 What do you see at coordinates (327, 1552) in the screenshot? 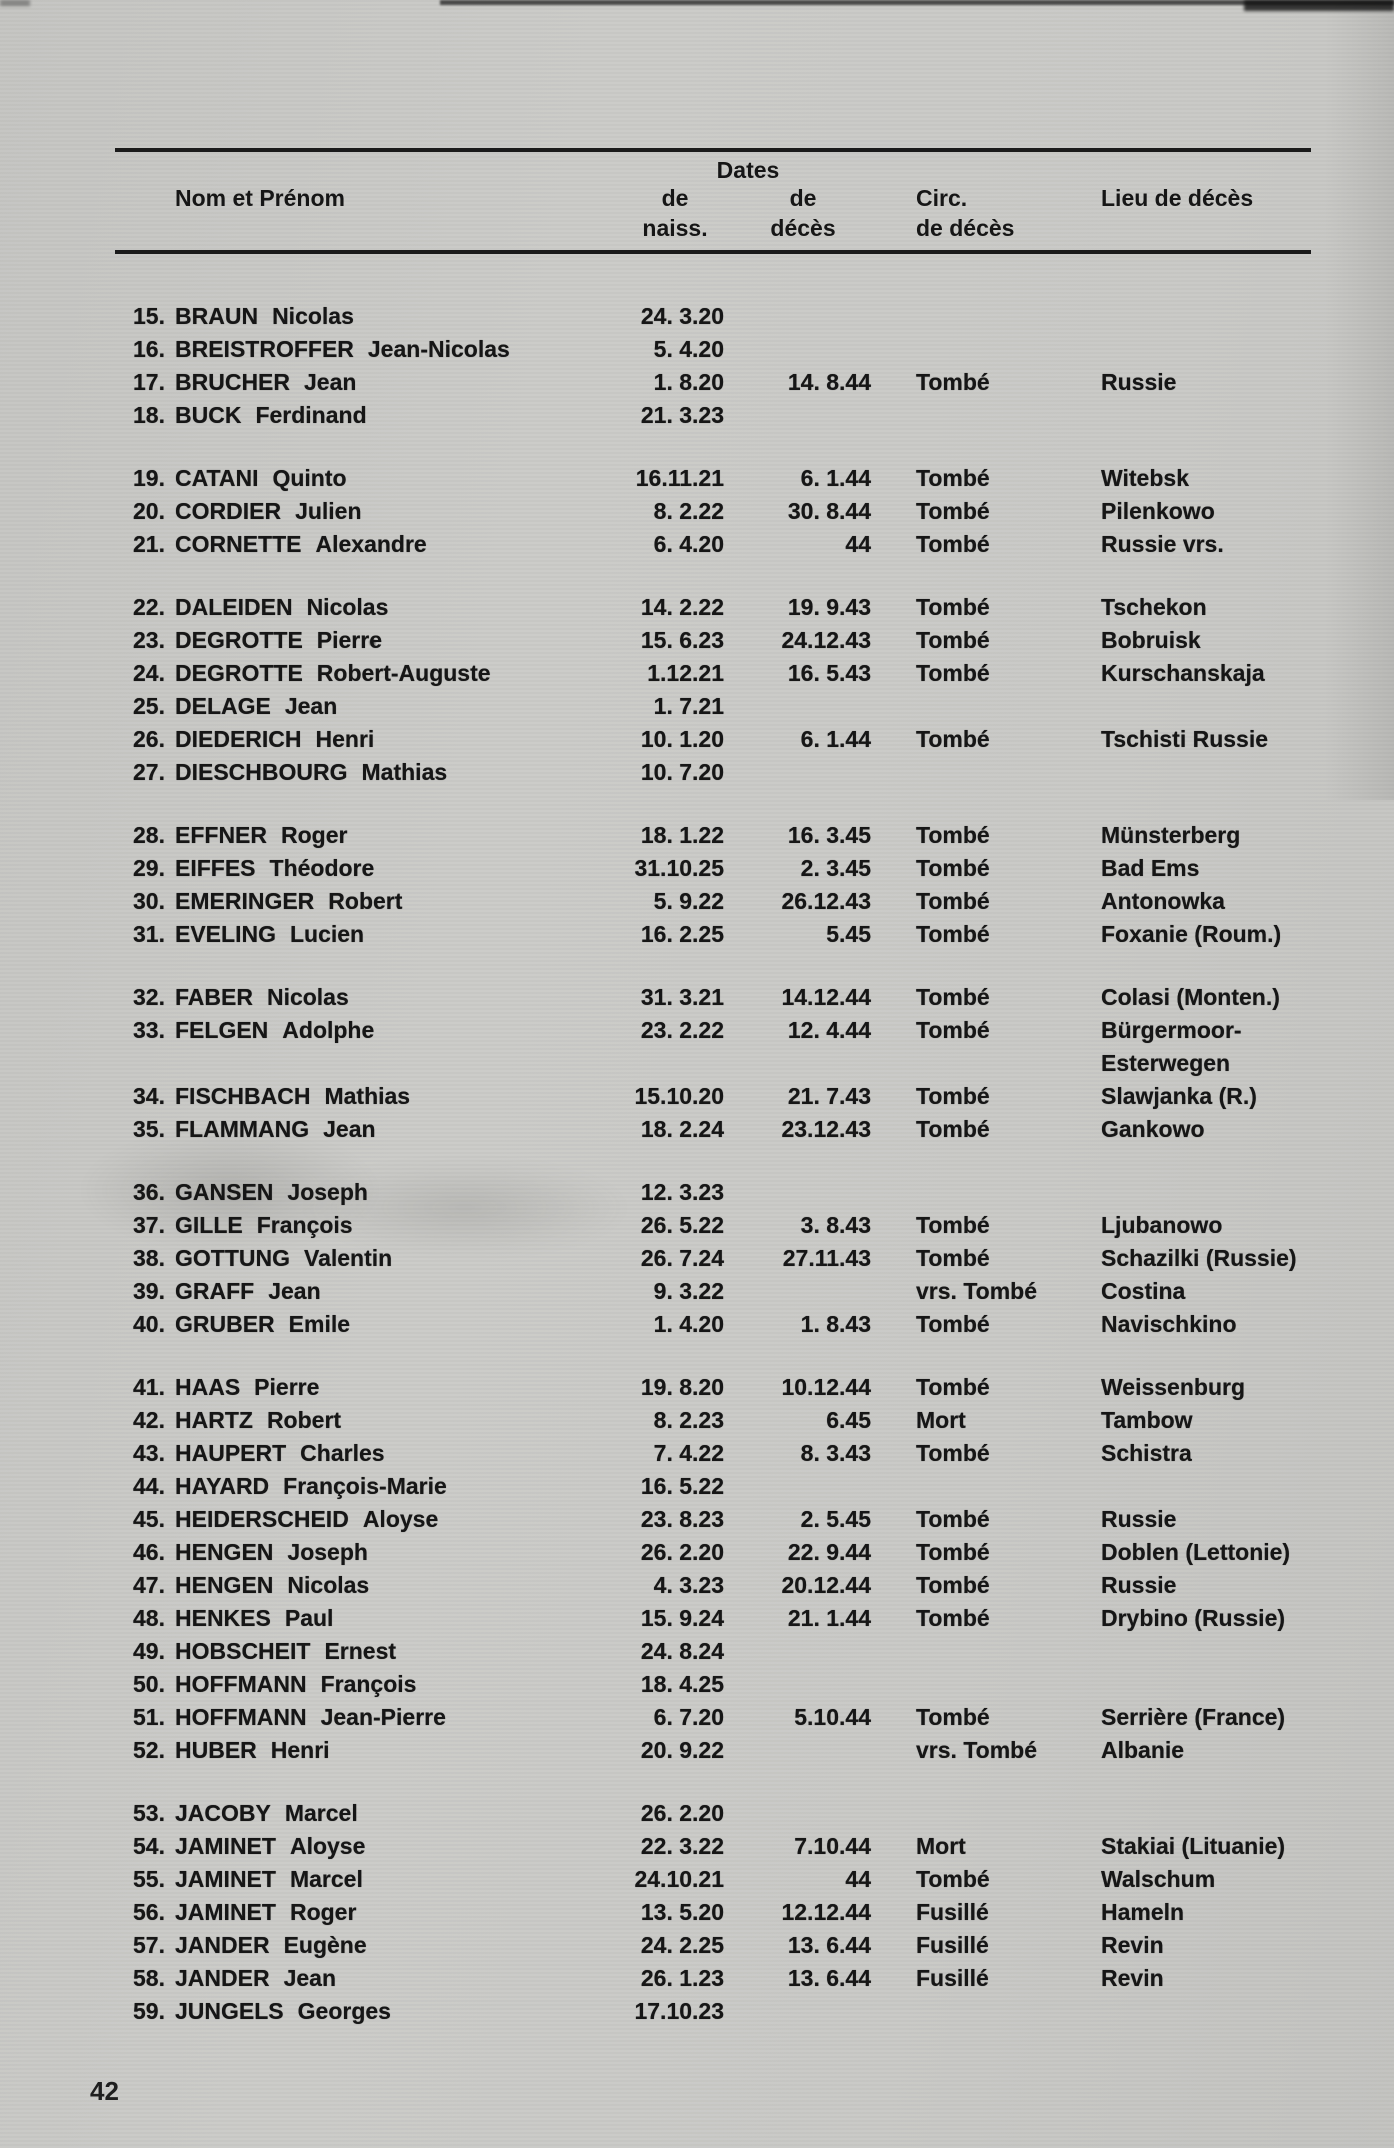
I see `given-name: Joseph` at bounding box center [327, 1552].